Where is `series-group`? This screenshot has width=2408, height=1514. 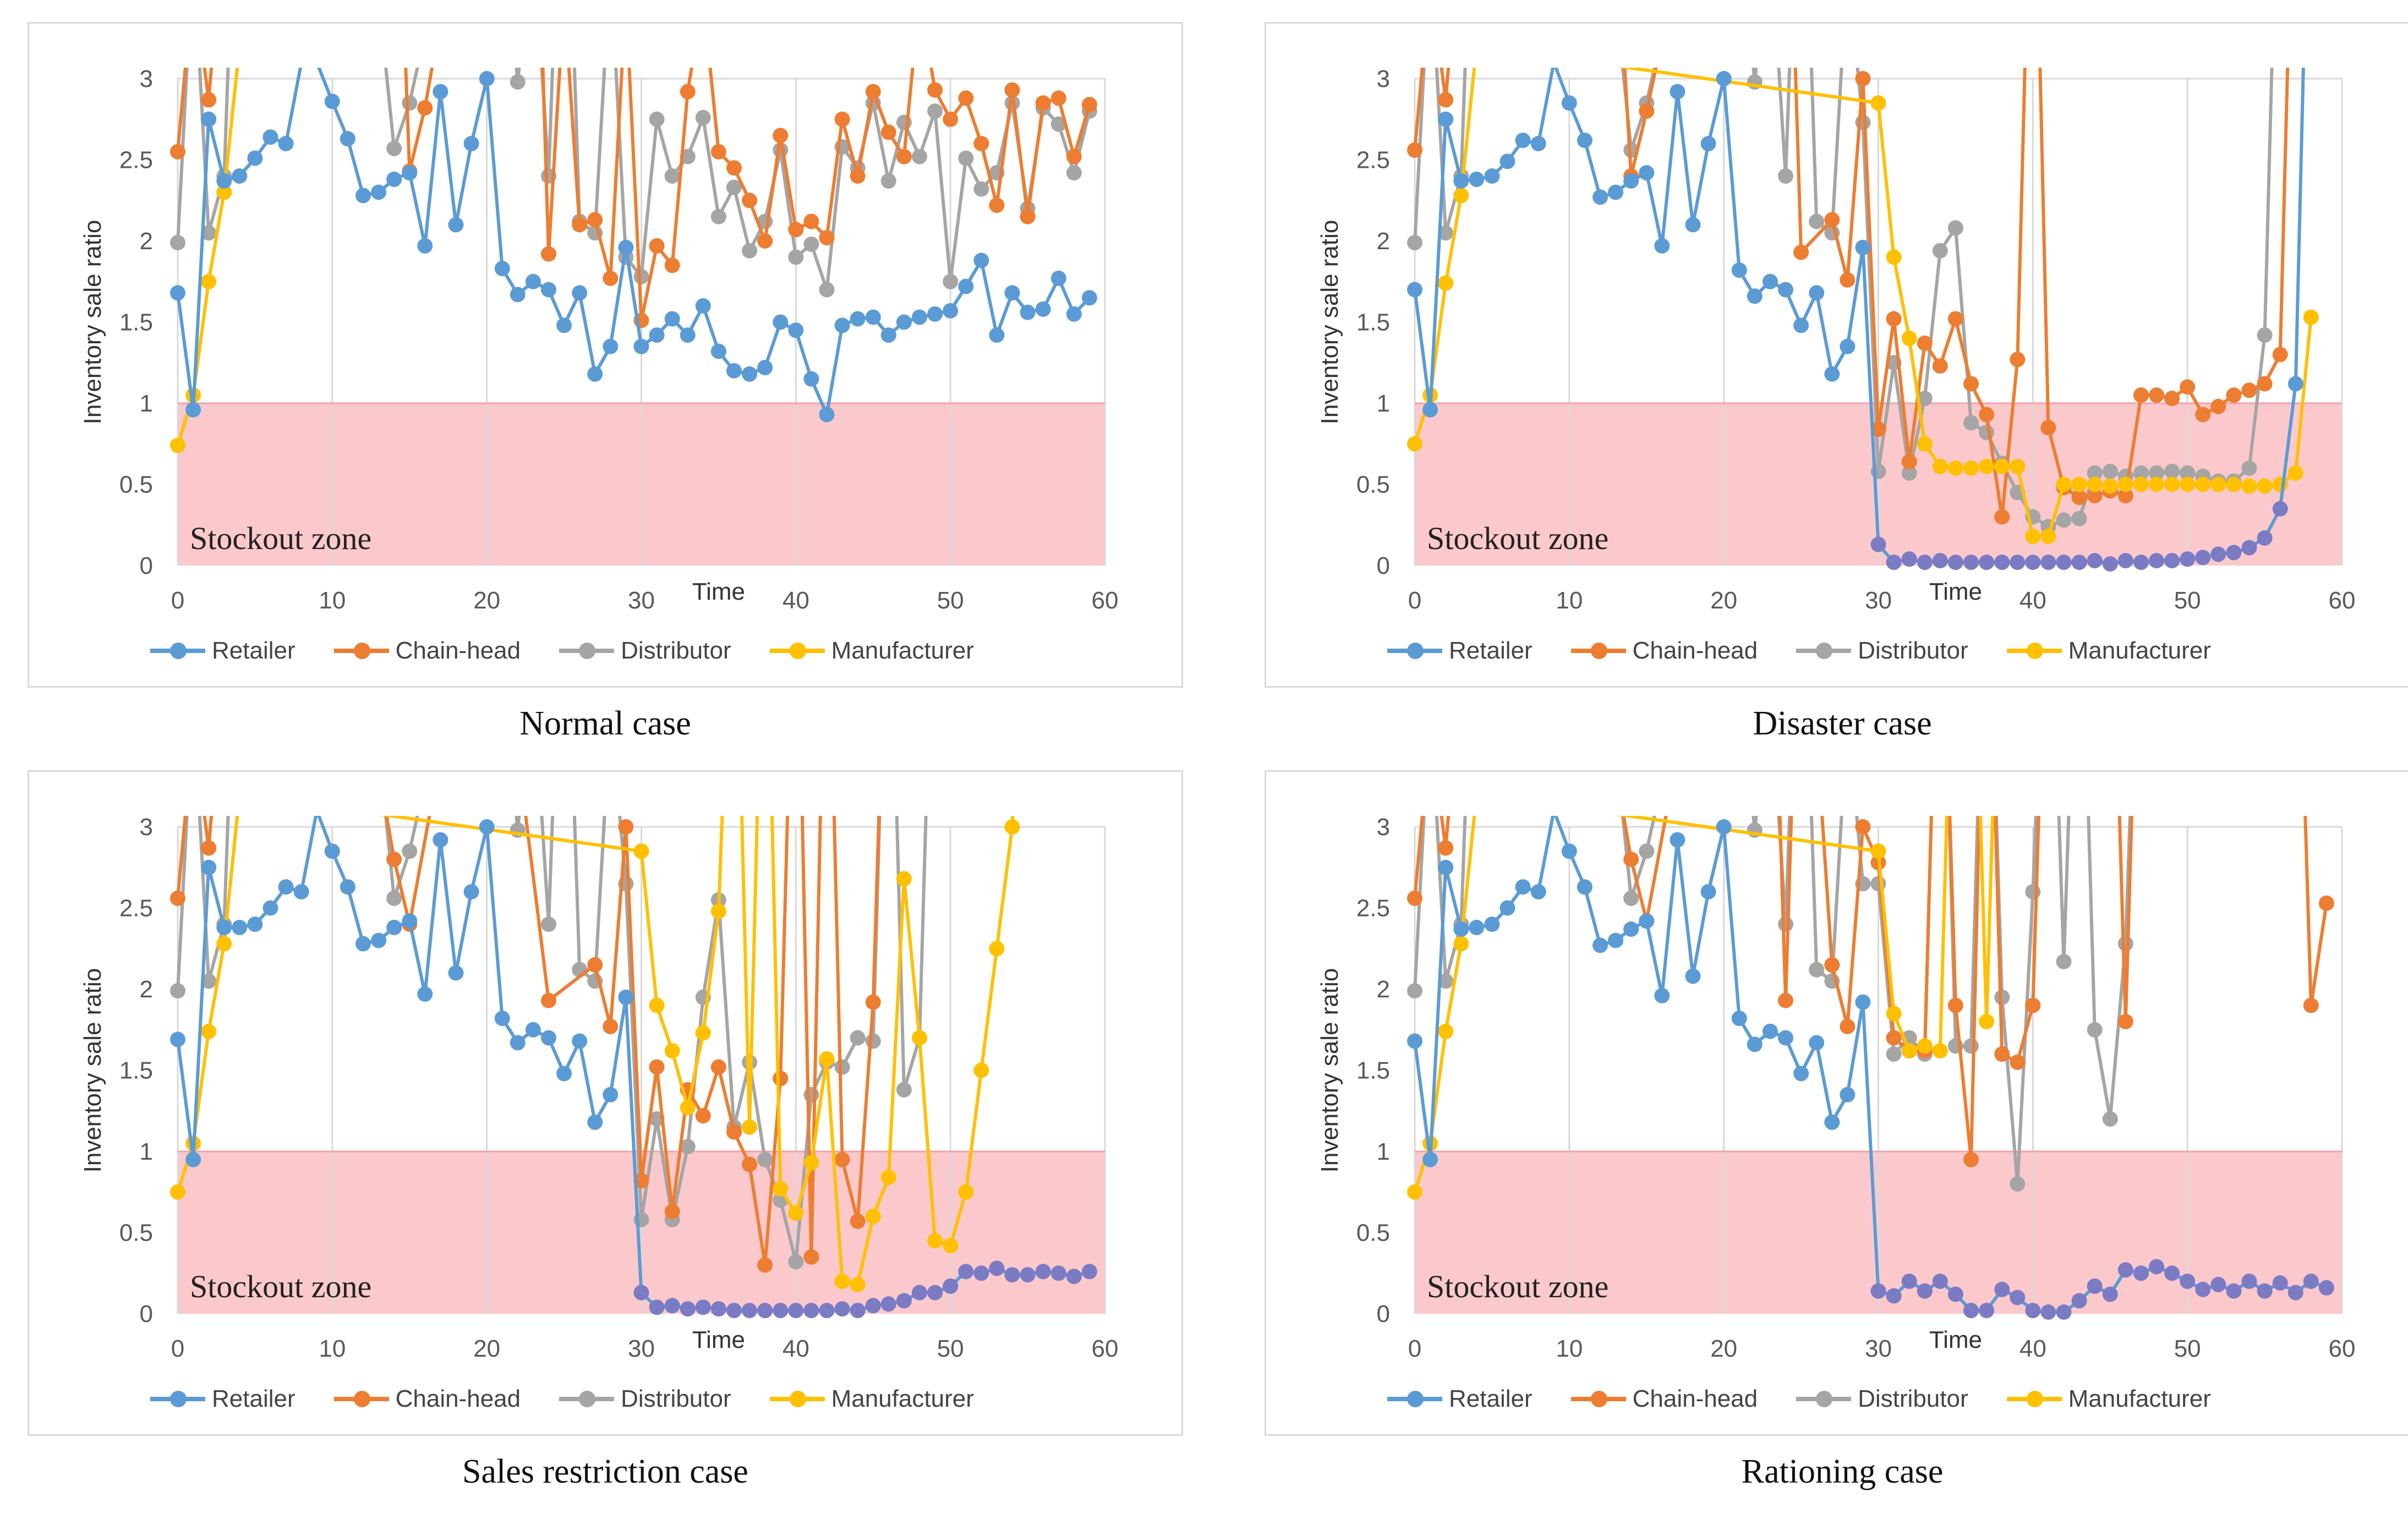
series-group is located at coordinates (634, 1067).